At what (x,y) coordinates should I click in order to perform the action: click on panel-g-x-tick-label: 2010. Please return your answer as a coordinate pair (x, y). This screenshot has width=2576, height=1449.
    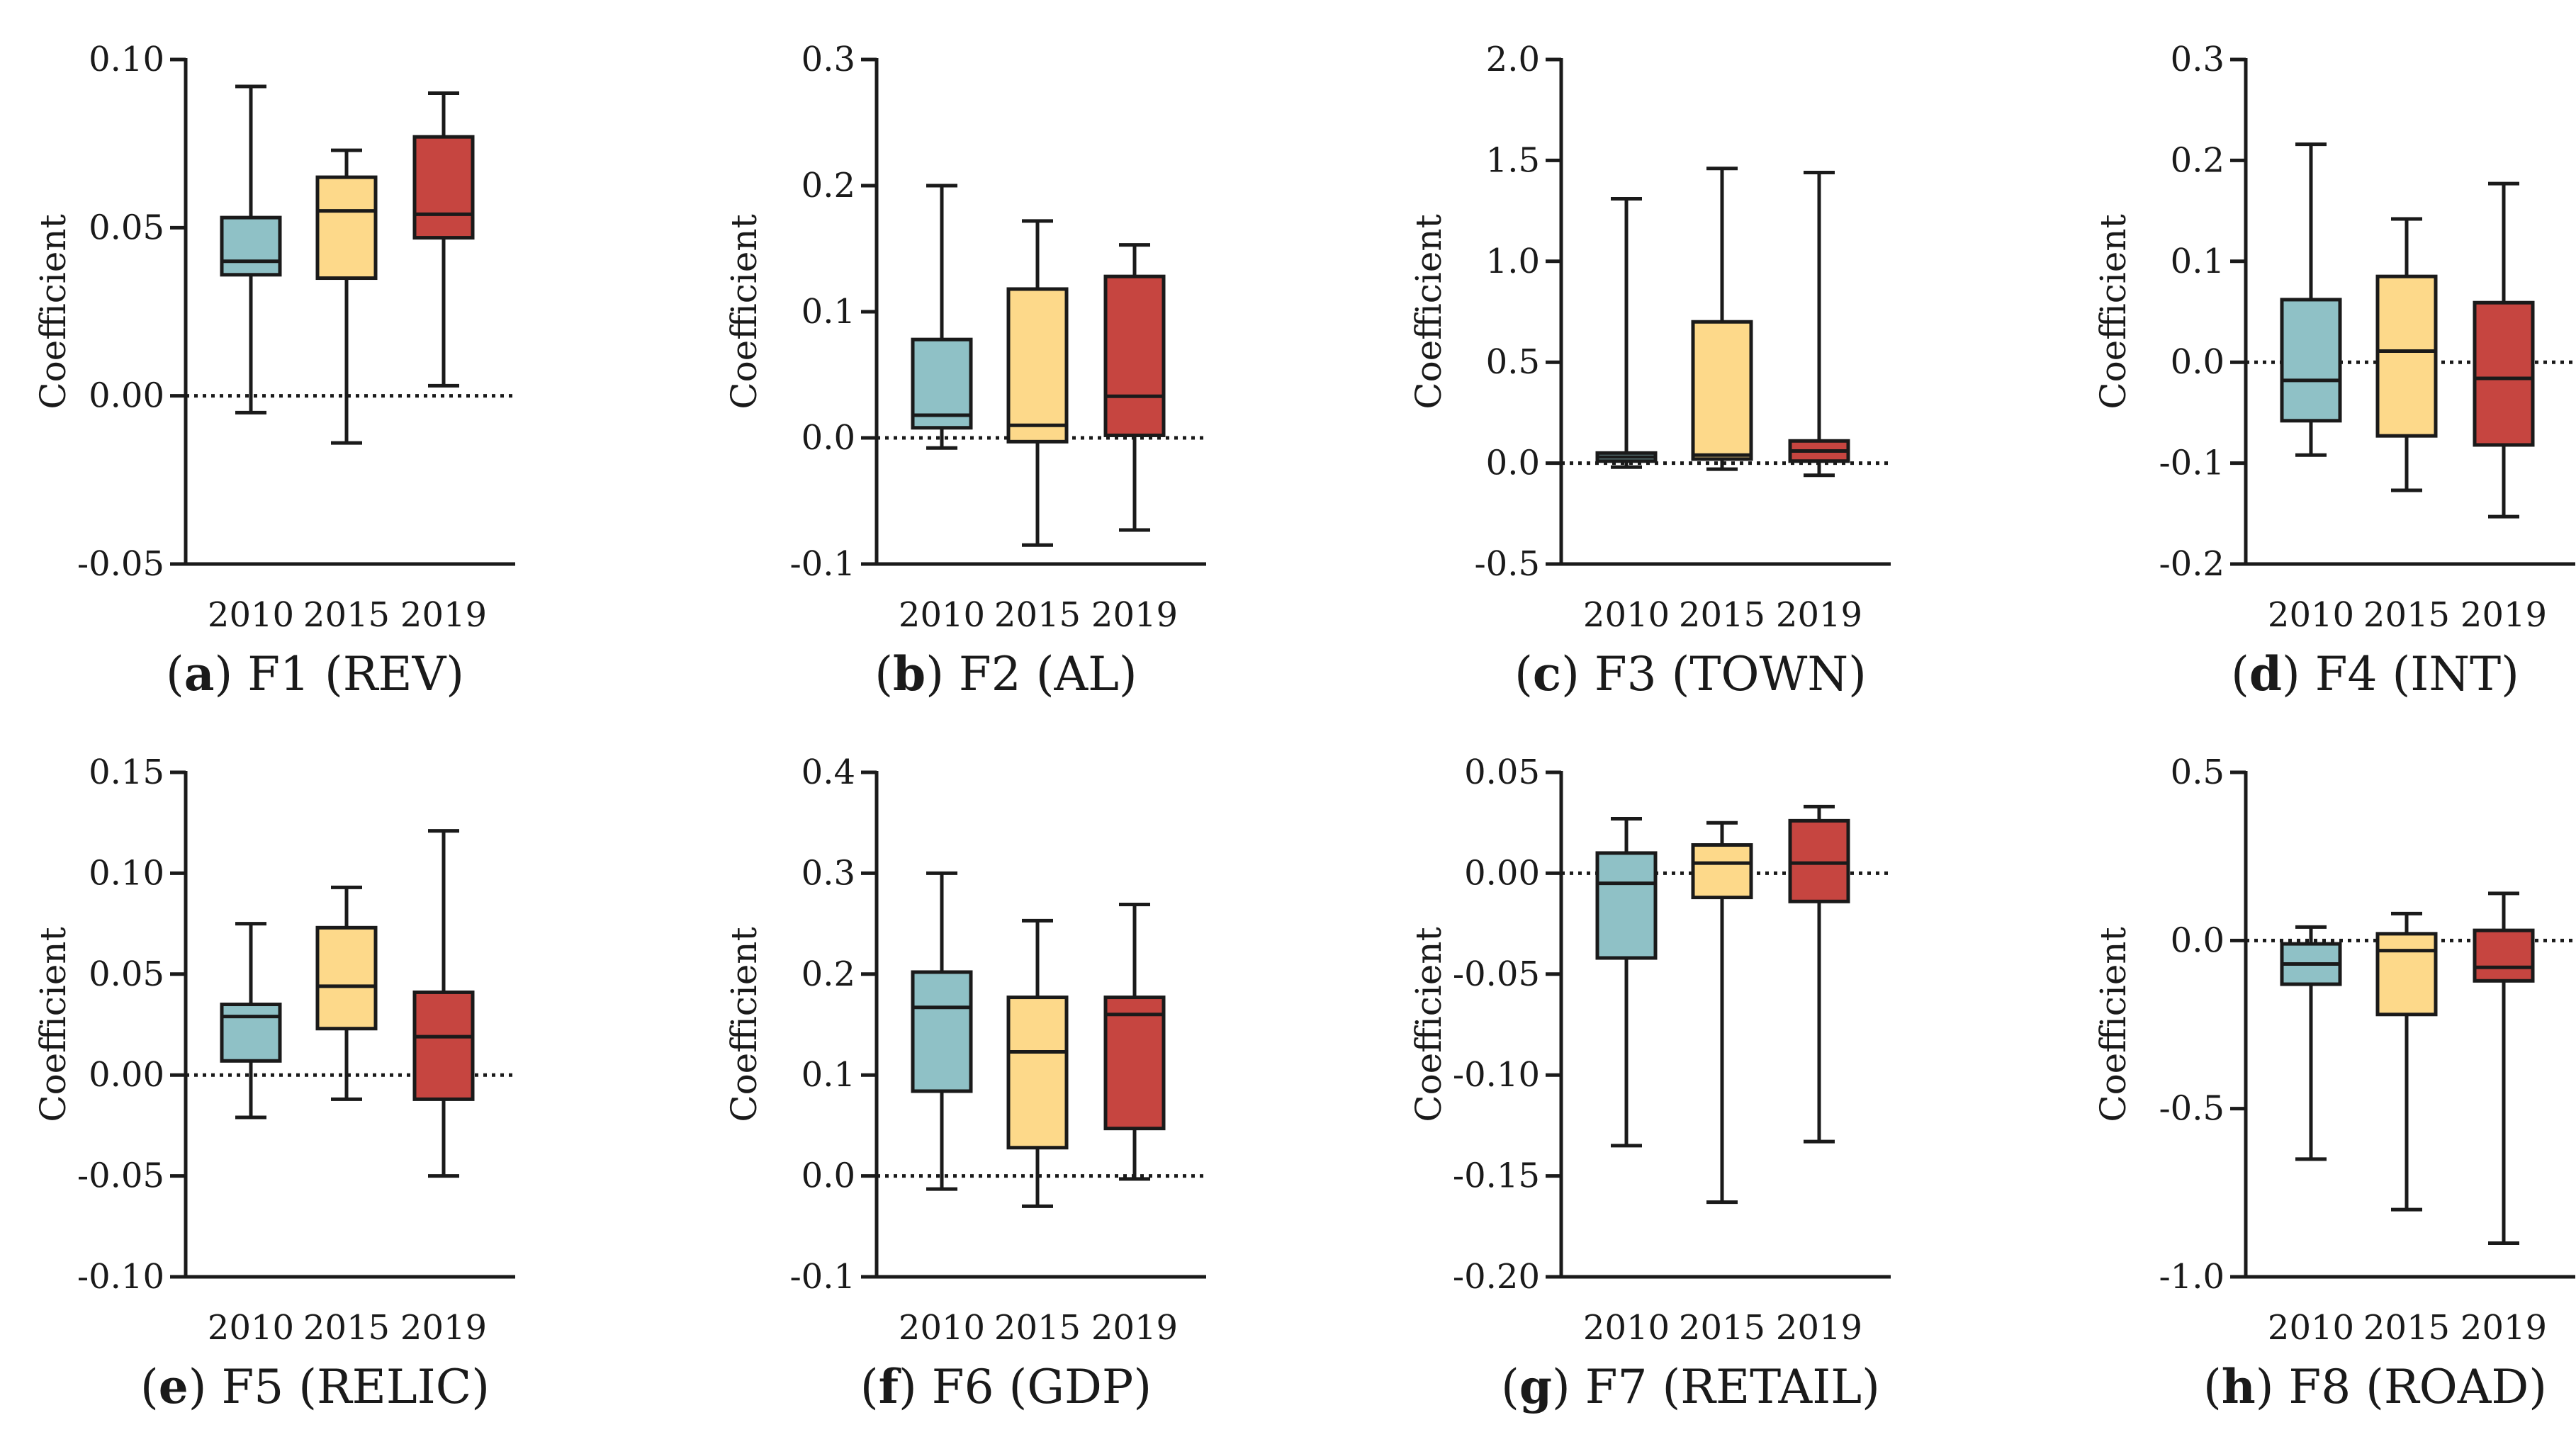
    Looking at the image, I should click on (1626, 1328).